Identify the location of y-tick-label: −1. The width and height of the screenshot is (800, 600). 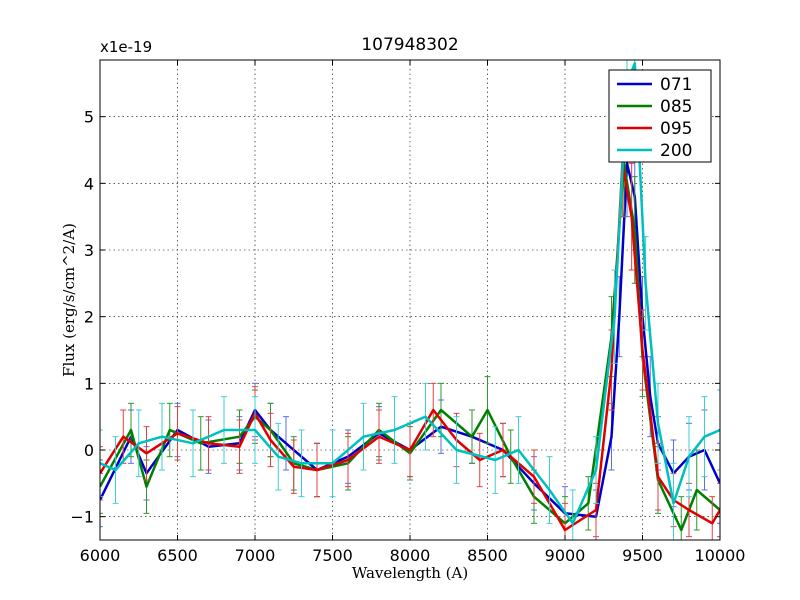
(82, 517).